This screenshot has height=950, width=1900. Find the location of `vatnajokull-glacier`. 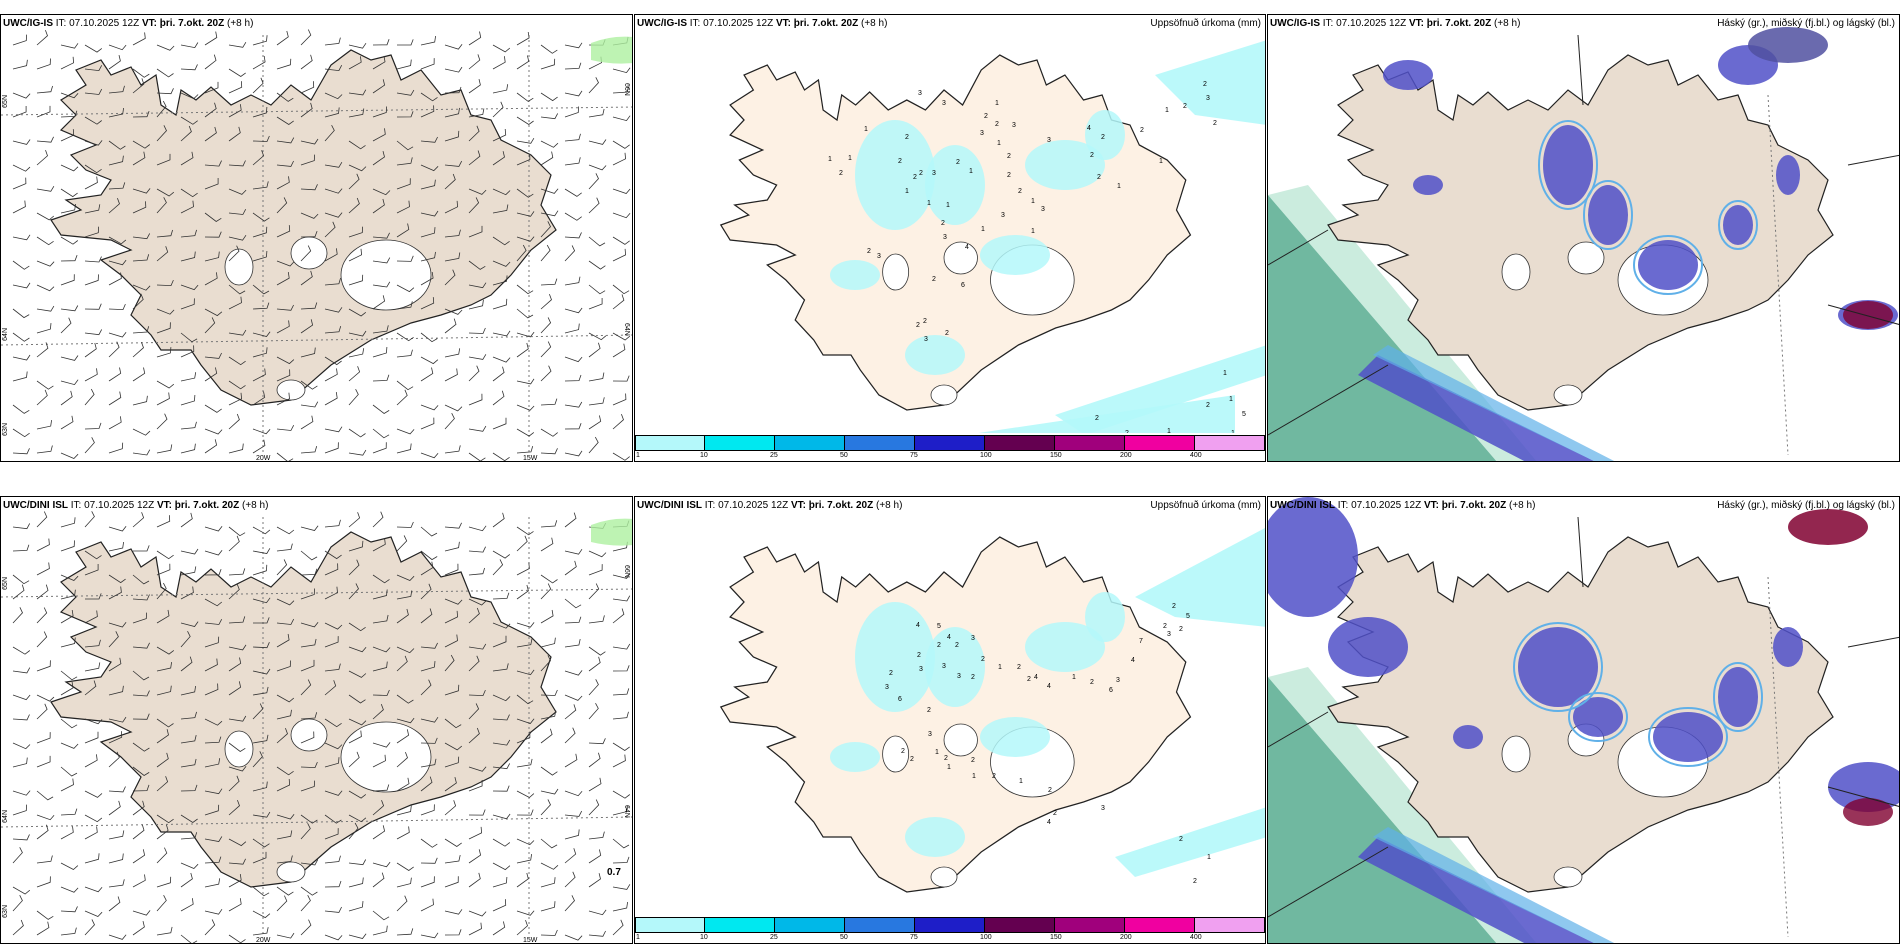

vatnajokull-glacier is located at coordinates (386, 275).